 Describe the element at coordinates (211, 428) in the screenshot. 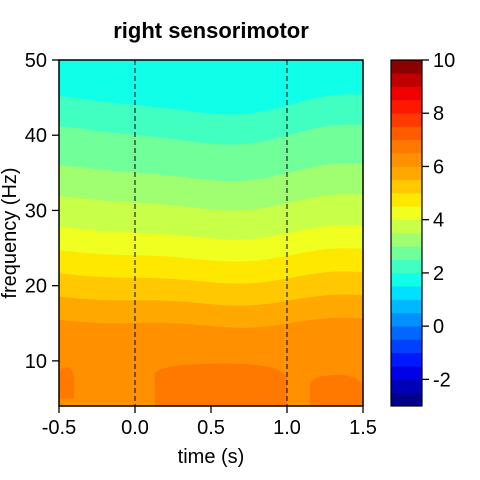

I see `x-tick-label: 0.5` at that location.